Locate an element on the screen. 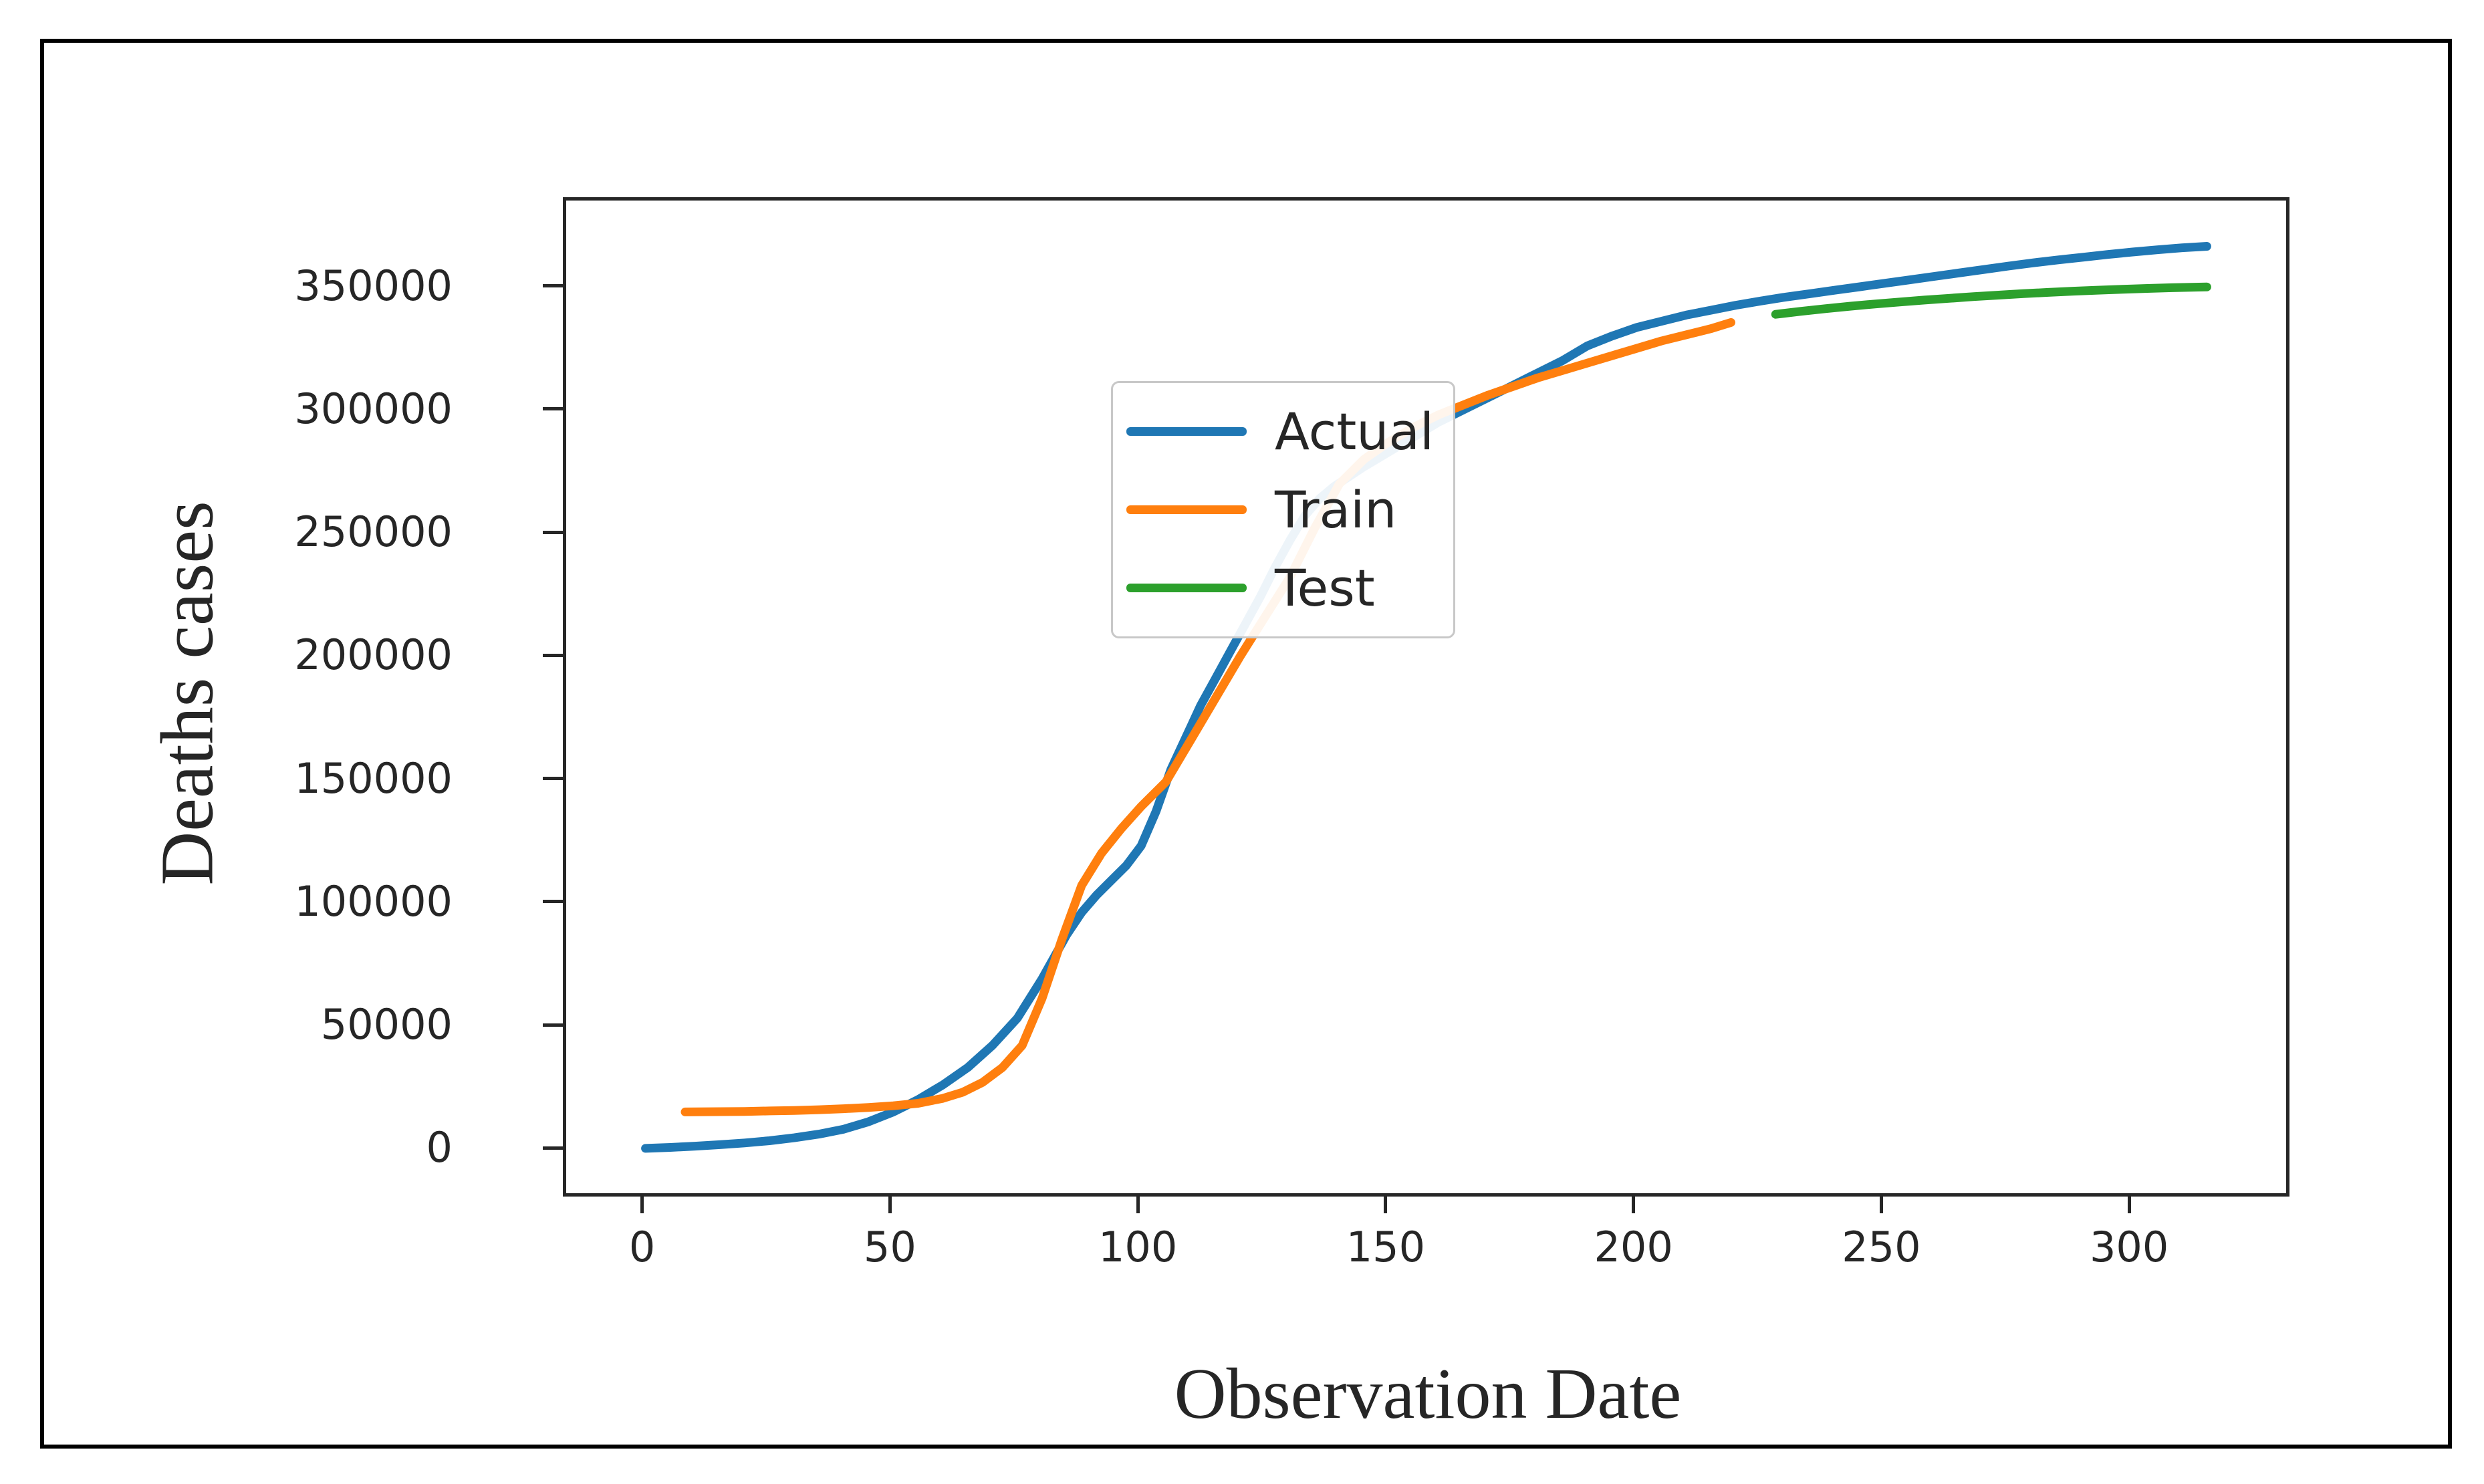  y-tick-label: 250000 is located at coordinates (374, 532).